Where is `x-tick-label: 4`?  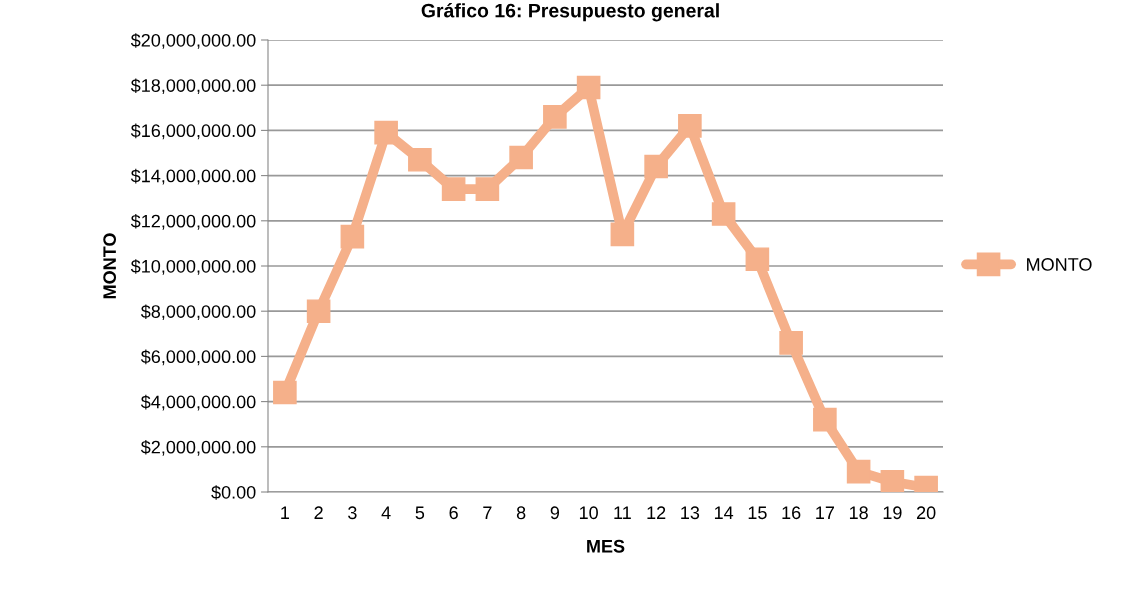
x-tick-label: 4 is located at coordinates (386, 512).